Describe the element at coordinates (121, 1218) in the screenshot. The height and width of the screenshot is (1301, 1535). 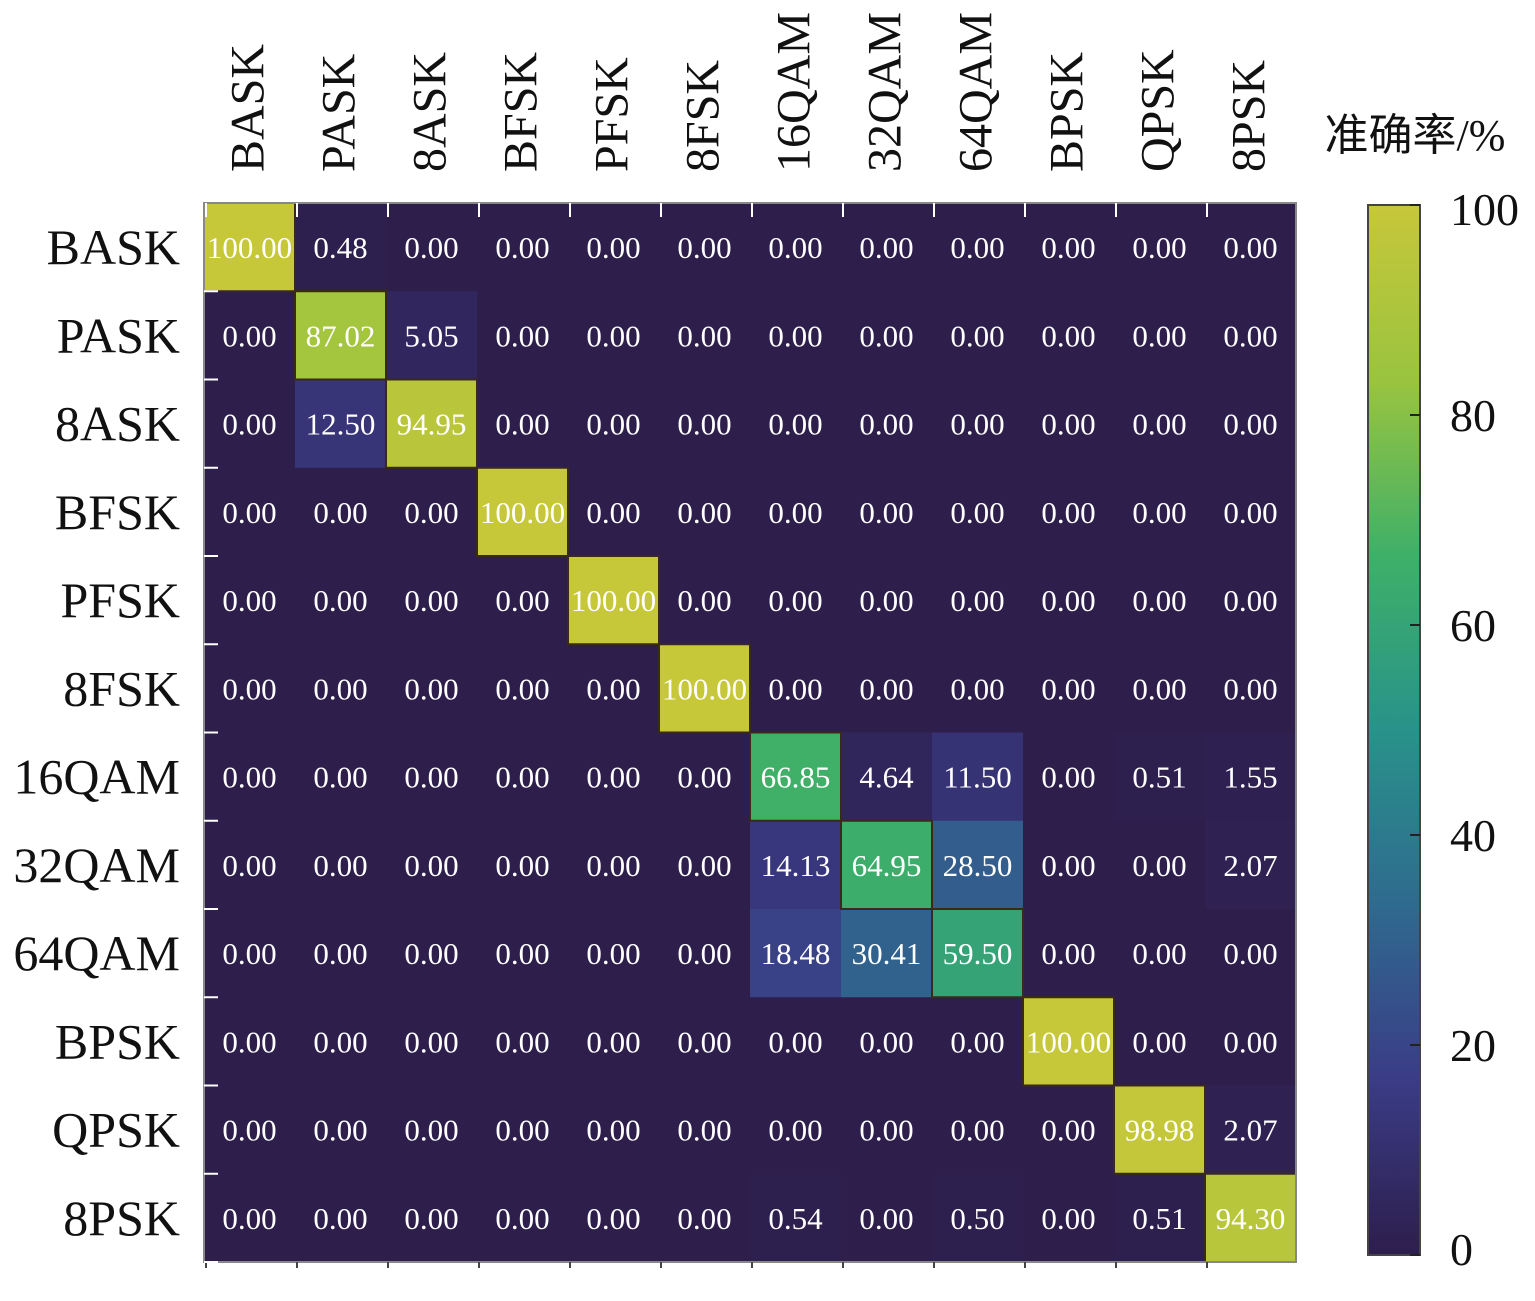
I see `y-tick-label: 8PSK` at that location.